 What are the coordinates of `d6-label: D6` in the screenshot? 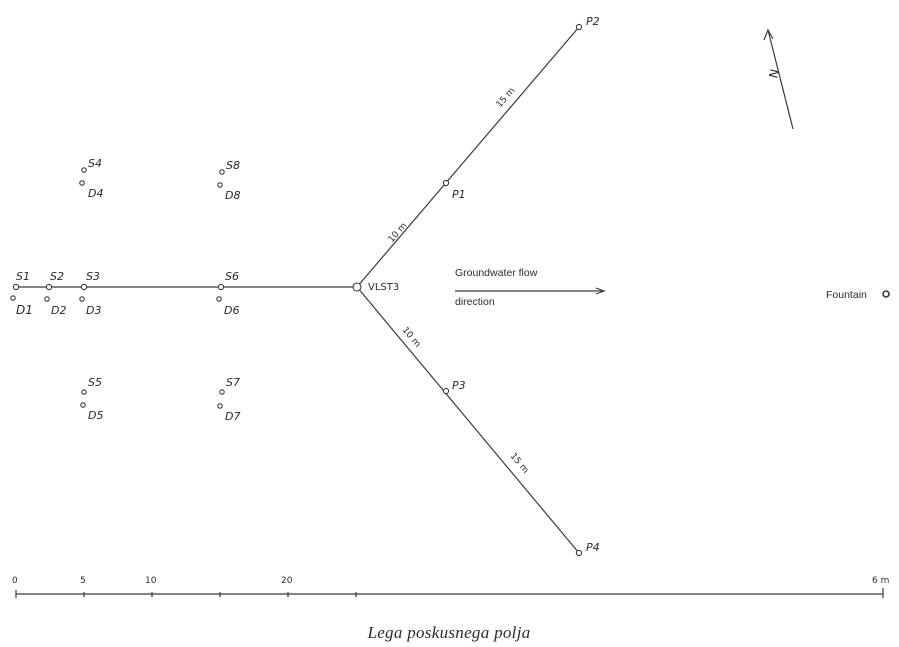 It's located at (231, 310).